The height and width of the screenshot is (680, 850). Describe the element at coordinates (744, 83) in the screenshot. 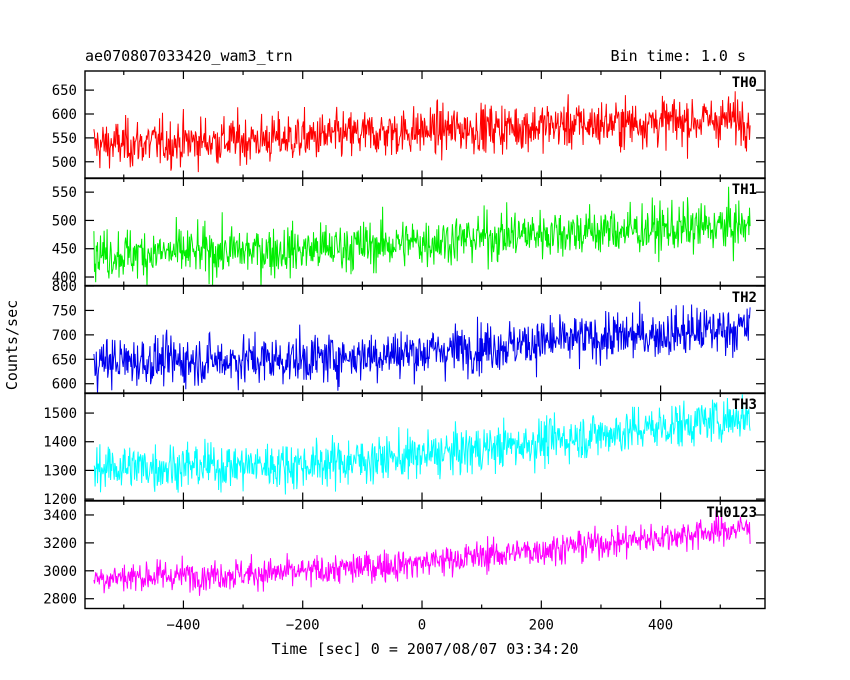

I see `panel-label-th0: TH0` at that location.